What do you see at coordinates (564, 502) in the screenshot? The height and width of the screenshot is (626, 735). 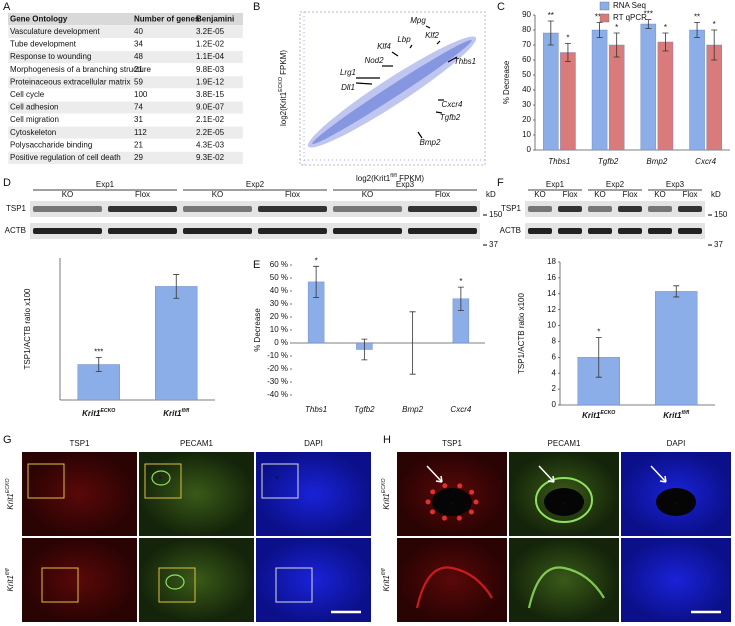 I see `vessel-lumen` at bounding box center [564, 502].